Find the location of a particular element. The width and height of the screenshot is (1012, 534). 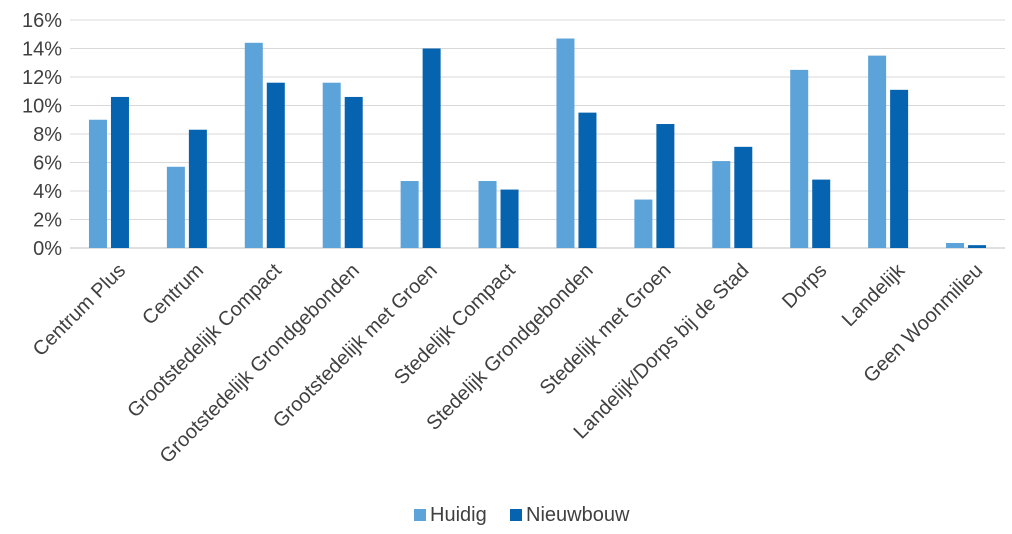

y-tick-label: 12% is located at coordinates (42, 78).